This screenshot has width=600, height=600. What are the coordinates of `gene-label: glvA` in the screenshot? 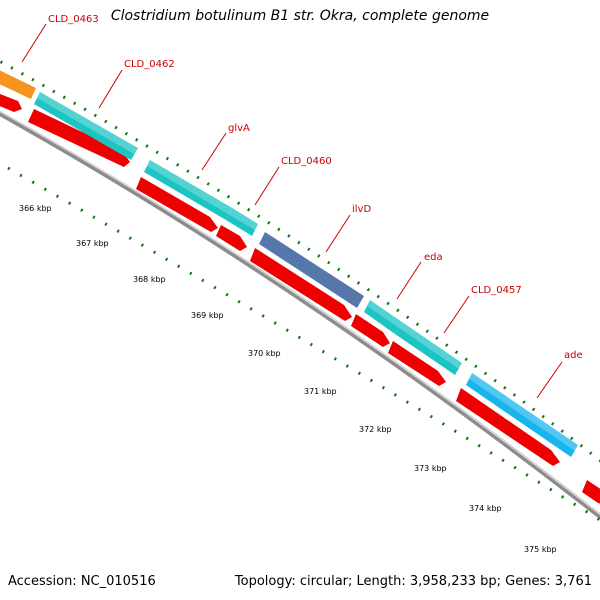 It's located at (239, 128).